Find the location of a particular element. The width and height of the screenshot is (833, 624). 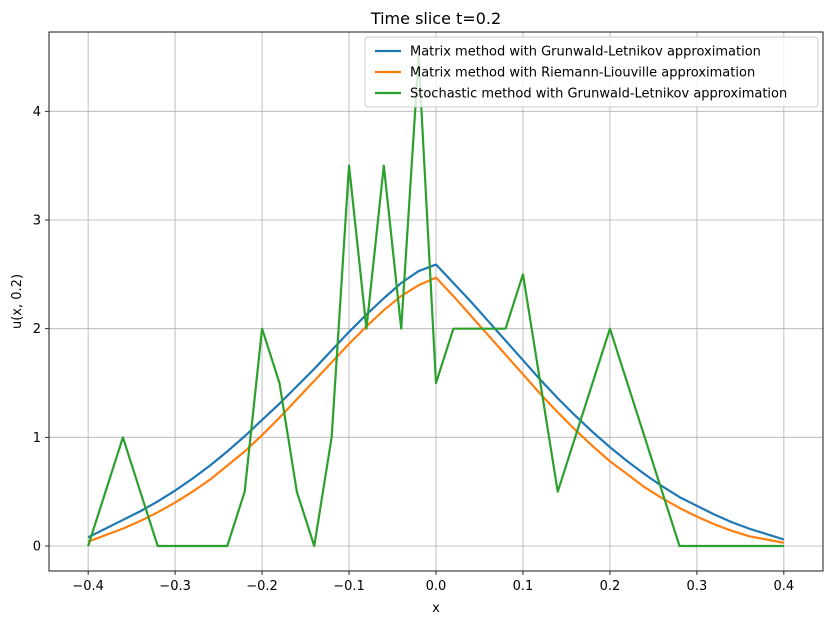

x-axis-label: x is located at coordinates (436, 608).